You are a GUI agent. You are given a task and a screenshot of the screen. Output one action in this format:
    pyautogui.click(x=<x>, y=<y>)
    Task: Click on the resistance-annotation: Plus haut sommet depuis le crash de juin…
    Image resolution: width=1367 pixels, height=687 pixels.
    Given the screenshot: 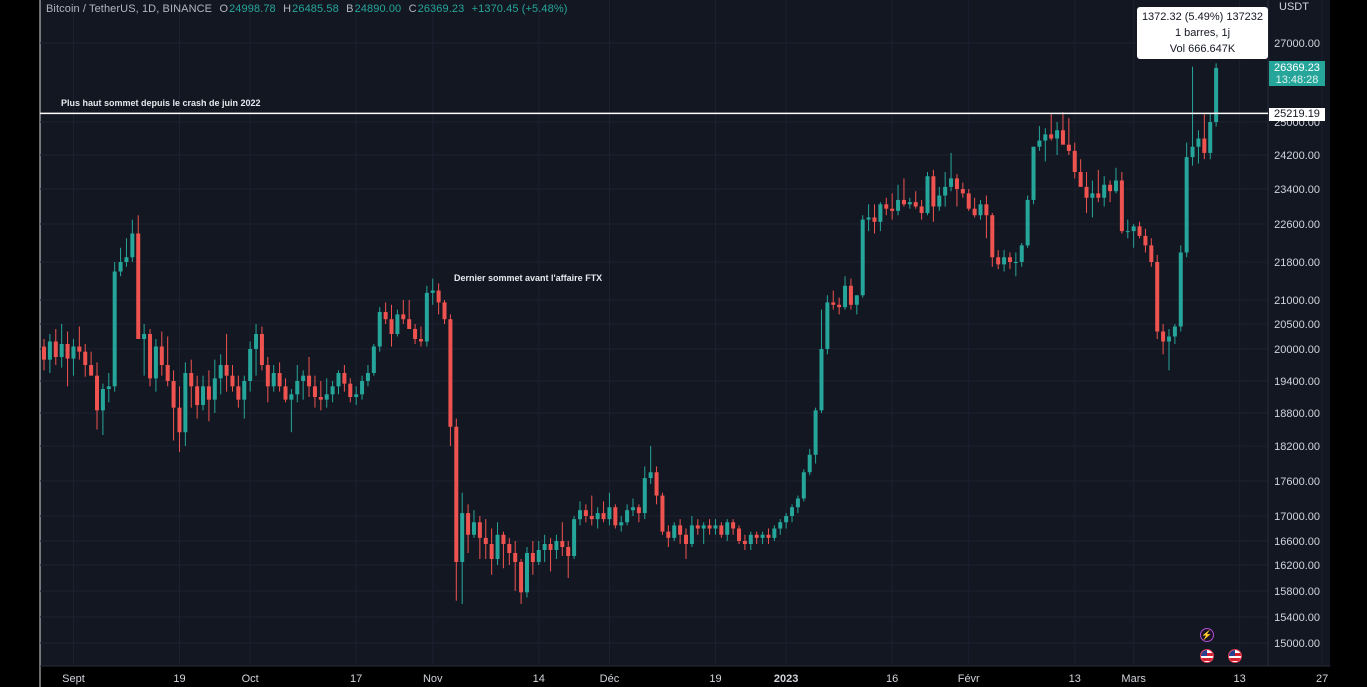 What is the action you would take?
    pyautogui.click(x=161, y=103)
    